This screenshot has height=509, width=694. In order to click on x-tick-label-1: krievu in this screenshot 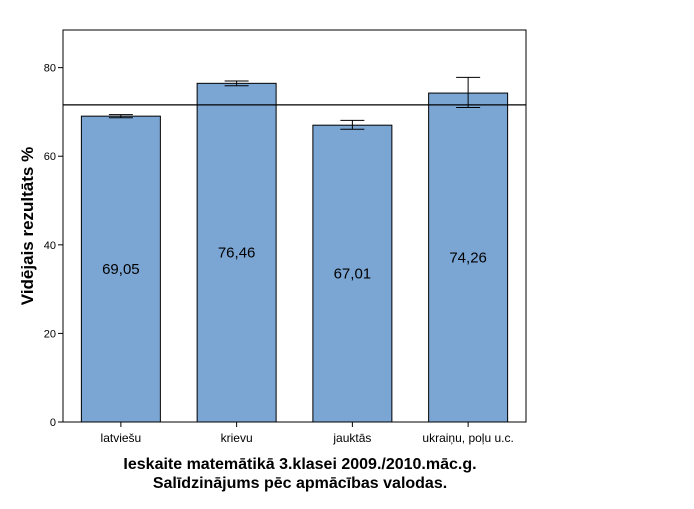, I will do `click(237, 438)`.